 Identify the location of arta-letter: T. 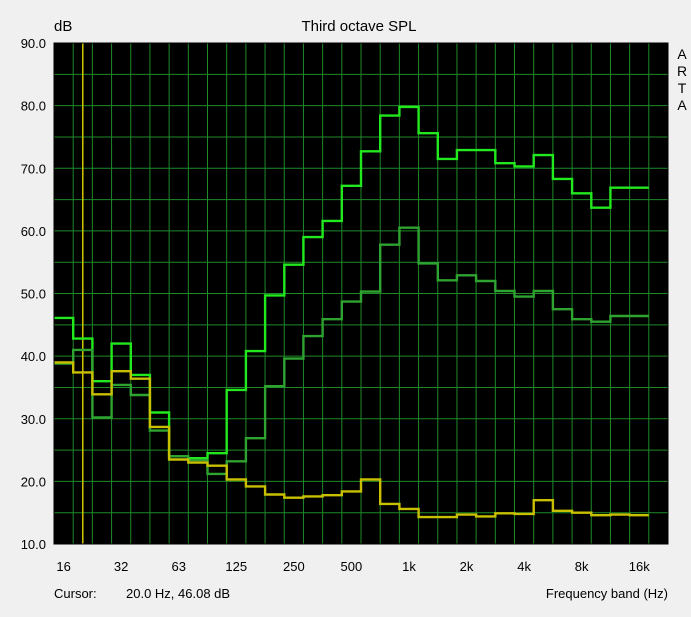
(682, 88).